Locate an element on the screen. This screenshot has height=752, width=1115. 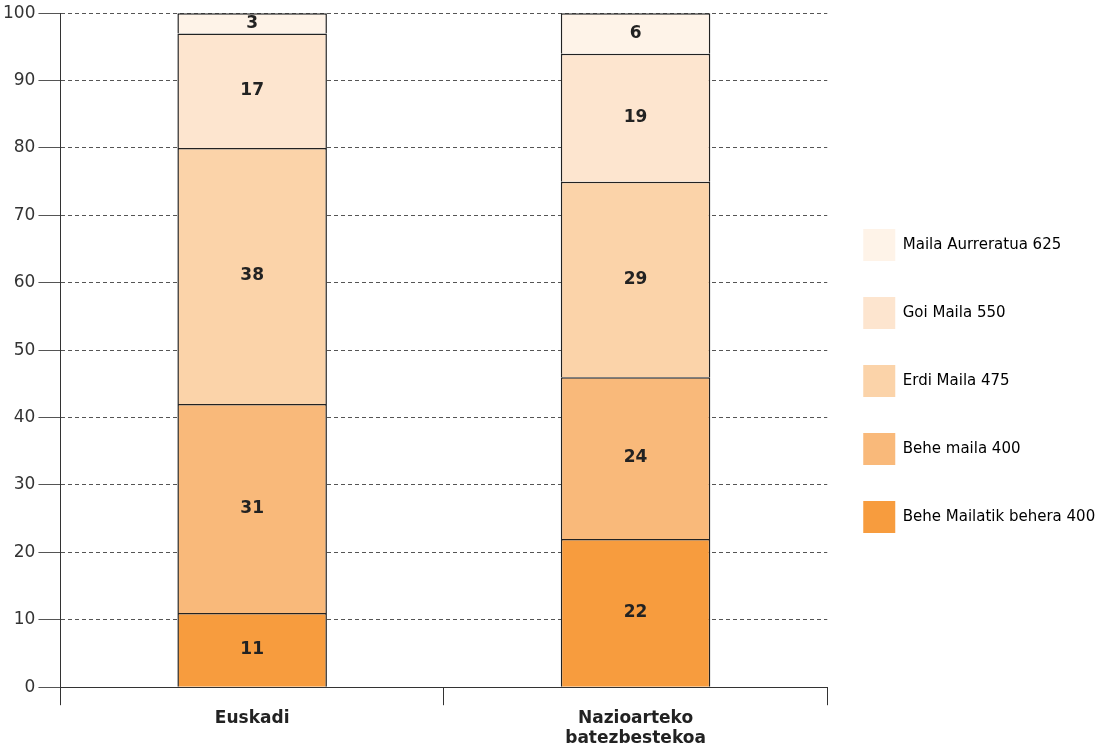
legend-label: Behe Mailatik behera 400 is located at coordinates (999, 515).